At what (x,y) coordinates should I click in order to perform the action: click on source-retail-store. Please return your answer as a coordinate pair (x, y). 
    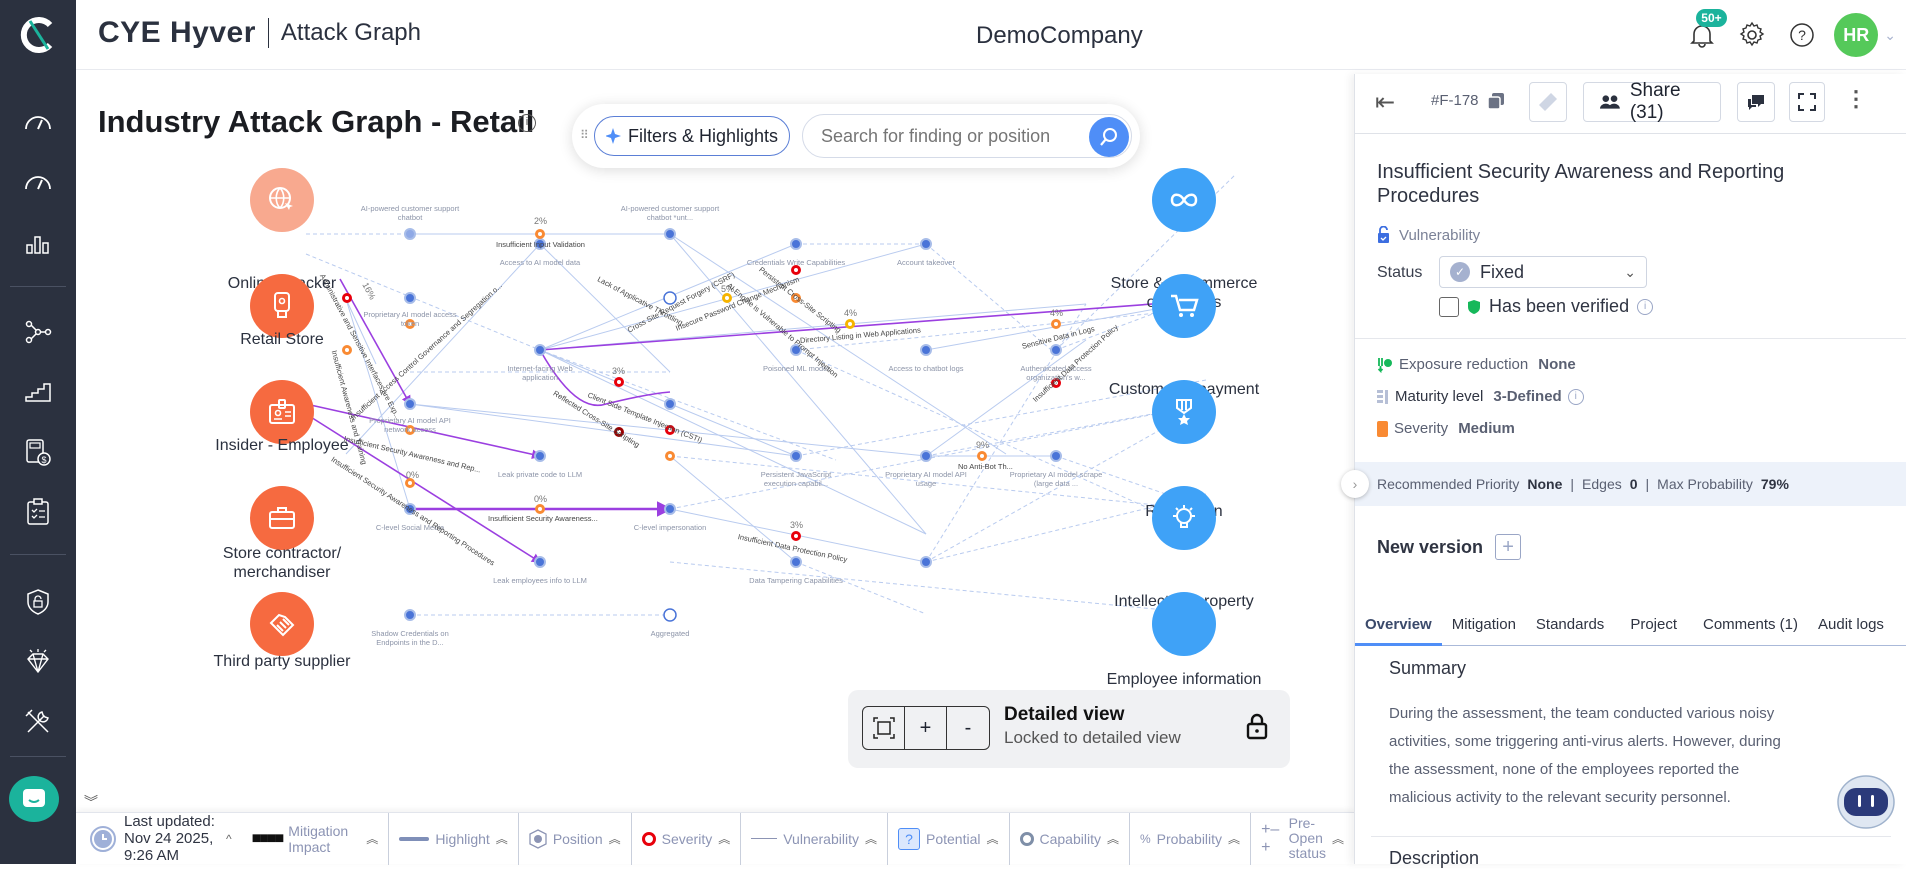
    Looking at the image, I should click on (282, 306).